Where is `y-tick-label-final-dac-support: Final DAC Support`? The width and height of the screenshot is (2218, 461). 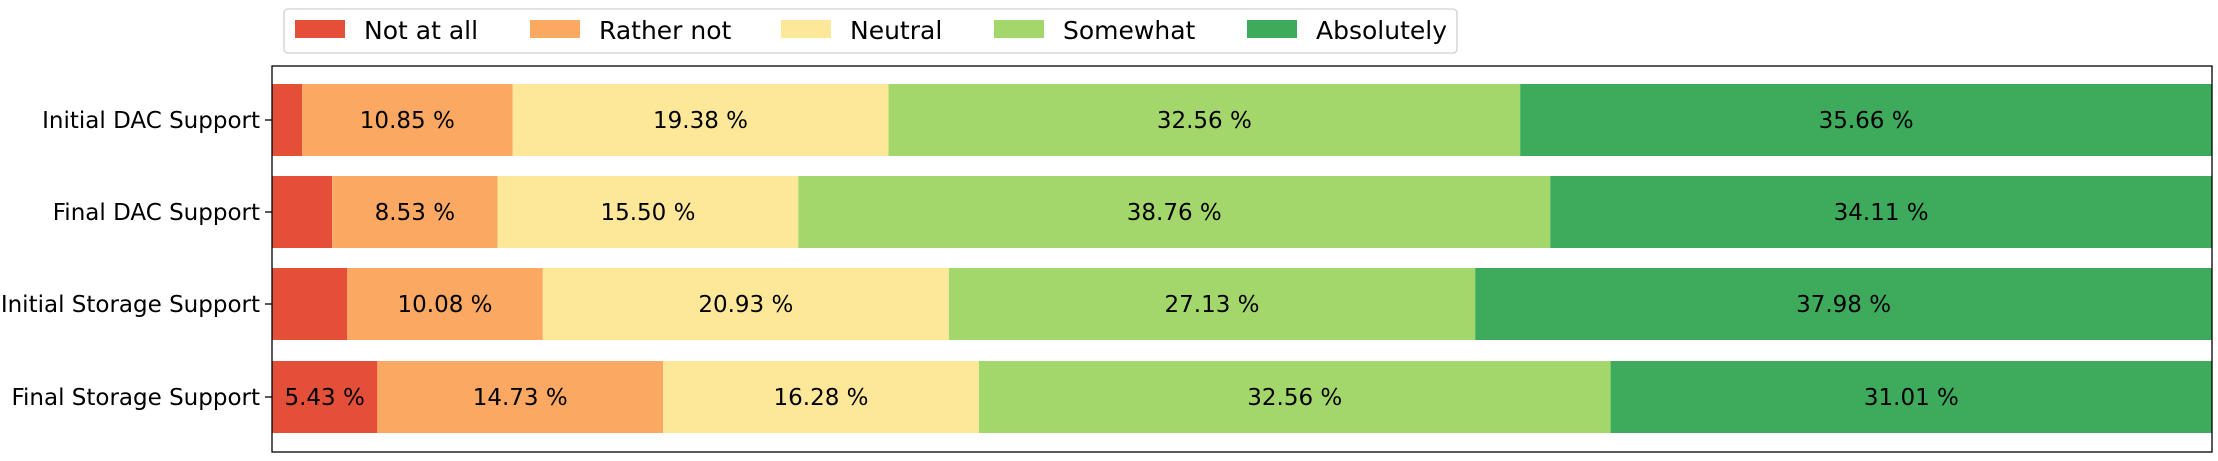 y-tick-label-final-dac-support: Final DAC Support is located at coordinates (156, 213).